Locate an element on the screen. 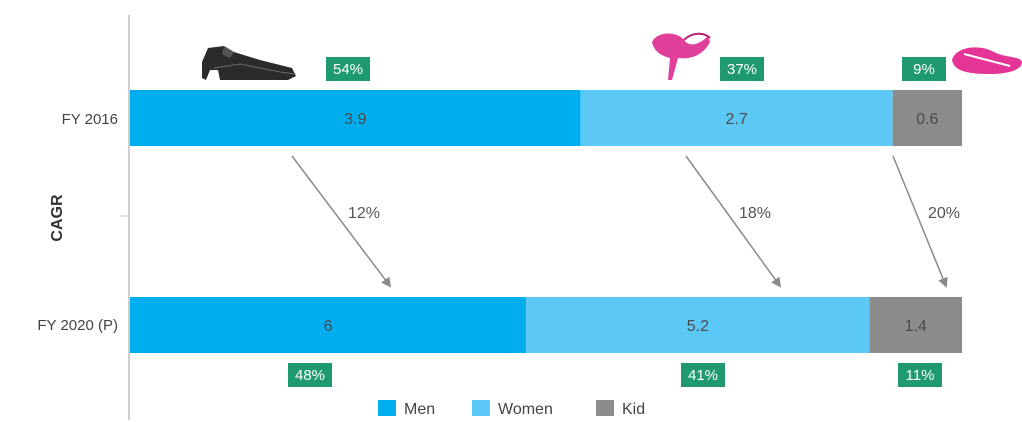 The image size is (1022, 422). bar-men-fy-2016 is located at coordinates (355, 118).